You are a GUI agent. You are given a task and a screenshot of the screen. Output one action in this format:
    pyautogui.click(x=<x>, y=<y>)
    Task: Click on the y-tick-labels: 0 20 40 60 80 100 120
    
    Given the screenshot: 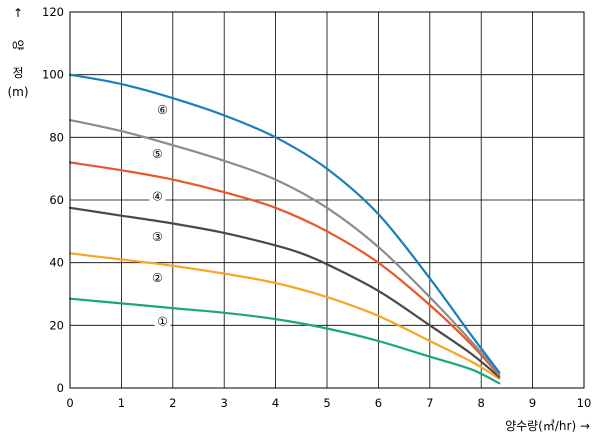 What is the action you would take?
    pyautogui.click(x=53, y=200)
    